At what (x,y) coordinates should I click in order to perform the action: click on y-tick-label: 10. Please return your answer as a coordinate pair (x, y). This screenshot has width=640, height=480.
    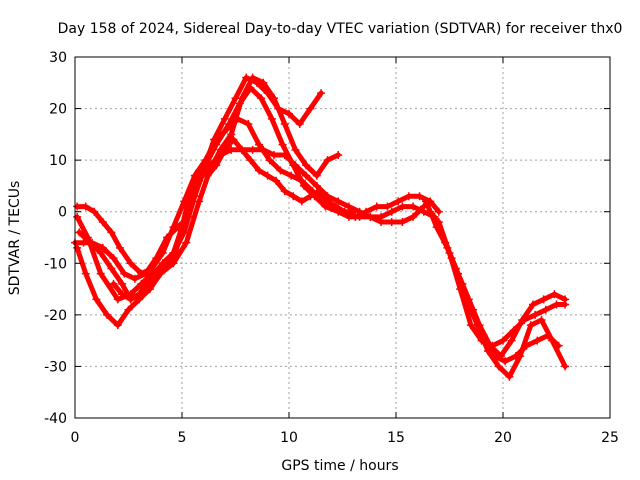
    Looking at the image, I should click on (58, 161).